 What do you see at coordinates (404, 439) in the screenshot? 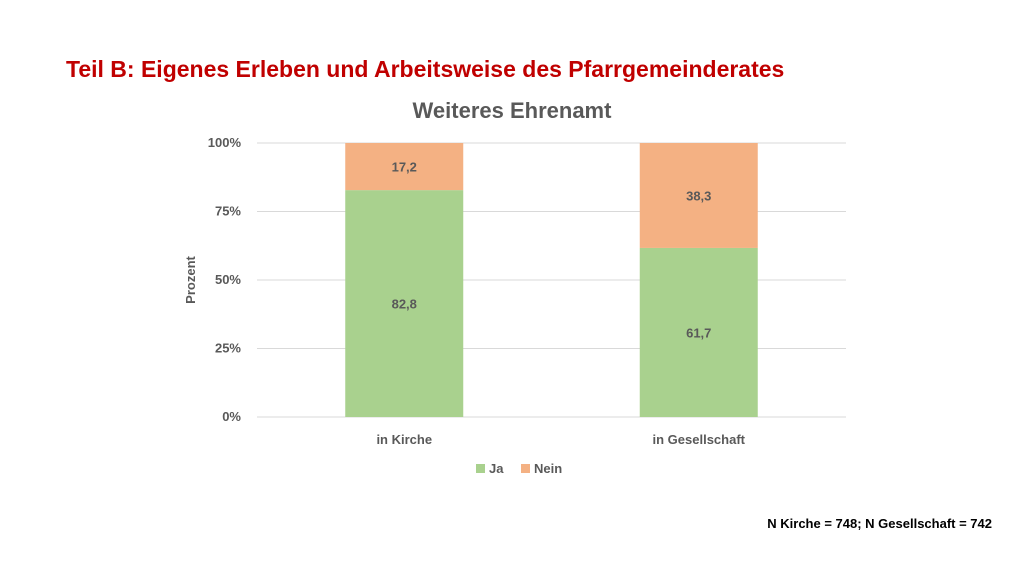
I see `x-category-label: in Kirche` at bounding box center [404, 439].